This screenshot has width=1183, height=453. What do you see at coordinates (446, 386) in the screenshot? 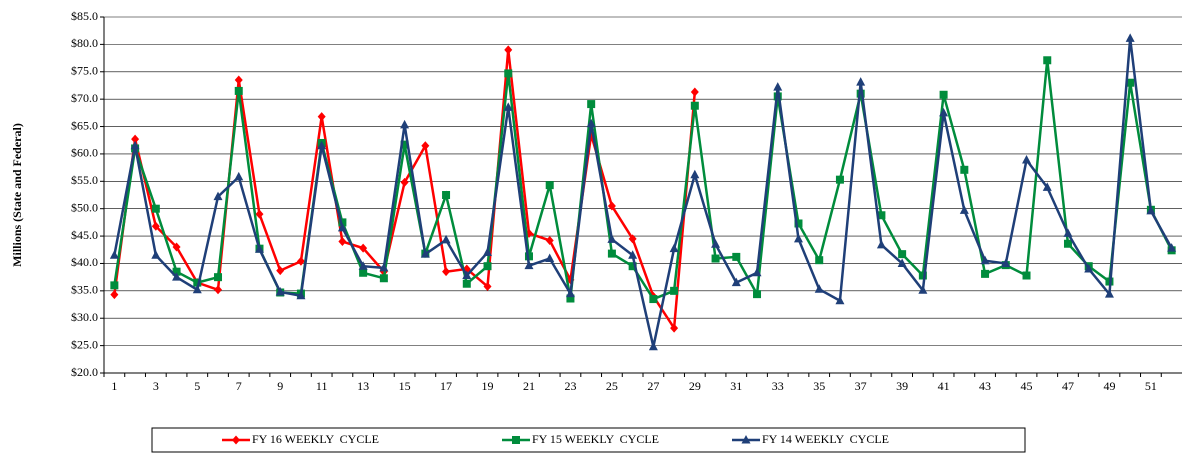
I see `x-tick-label: 17` at bounding box center [446, 386].